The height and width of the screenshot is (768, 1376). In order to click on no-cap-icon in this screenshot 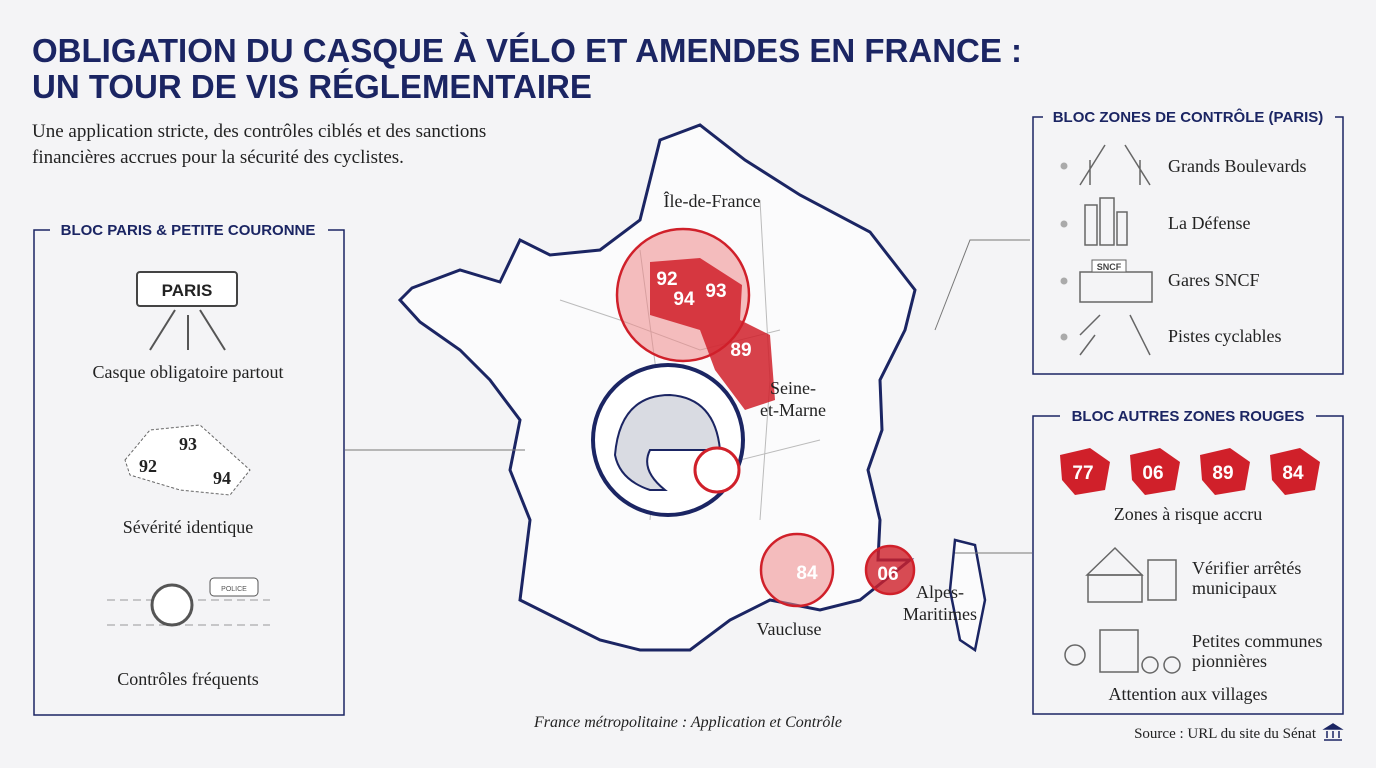, I will do `click(717, 470)`.